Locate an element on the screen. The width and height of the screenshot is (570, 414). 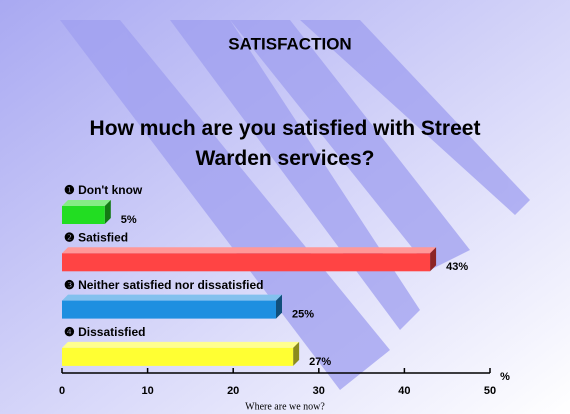
category-label: ❸ Neither satisfied nor dissatisfied is located at coordinates (163, 285).